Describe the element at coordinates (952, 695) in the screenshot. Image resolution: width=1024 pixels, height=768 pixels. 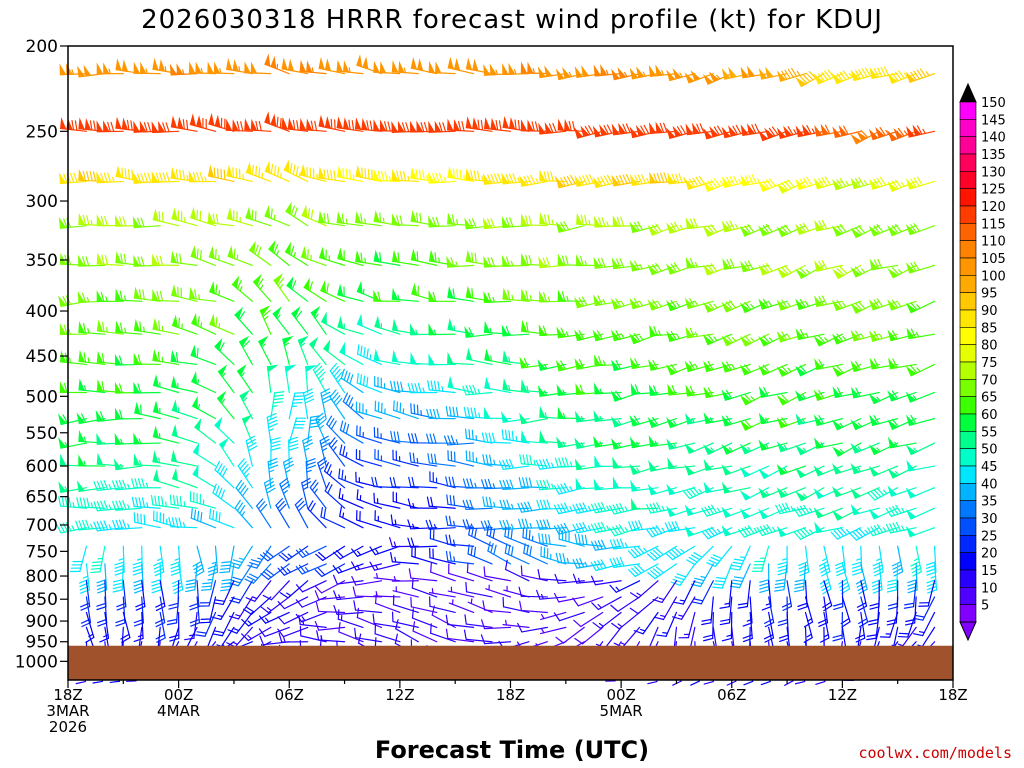
I see `time-tick-label: 18Z` at that location.